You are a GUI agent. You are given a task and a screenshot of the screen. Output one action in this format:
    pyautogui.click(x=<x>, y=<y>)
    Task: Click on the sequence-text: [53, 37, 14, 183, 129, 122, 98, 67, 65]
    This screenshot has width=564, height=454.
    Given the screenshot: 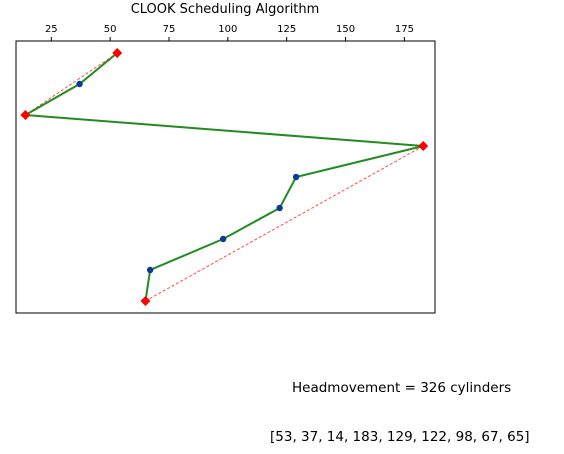 What is the action you would take?
    pyautogui.click(x=400, y=437)
    